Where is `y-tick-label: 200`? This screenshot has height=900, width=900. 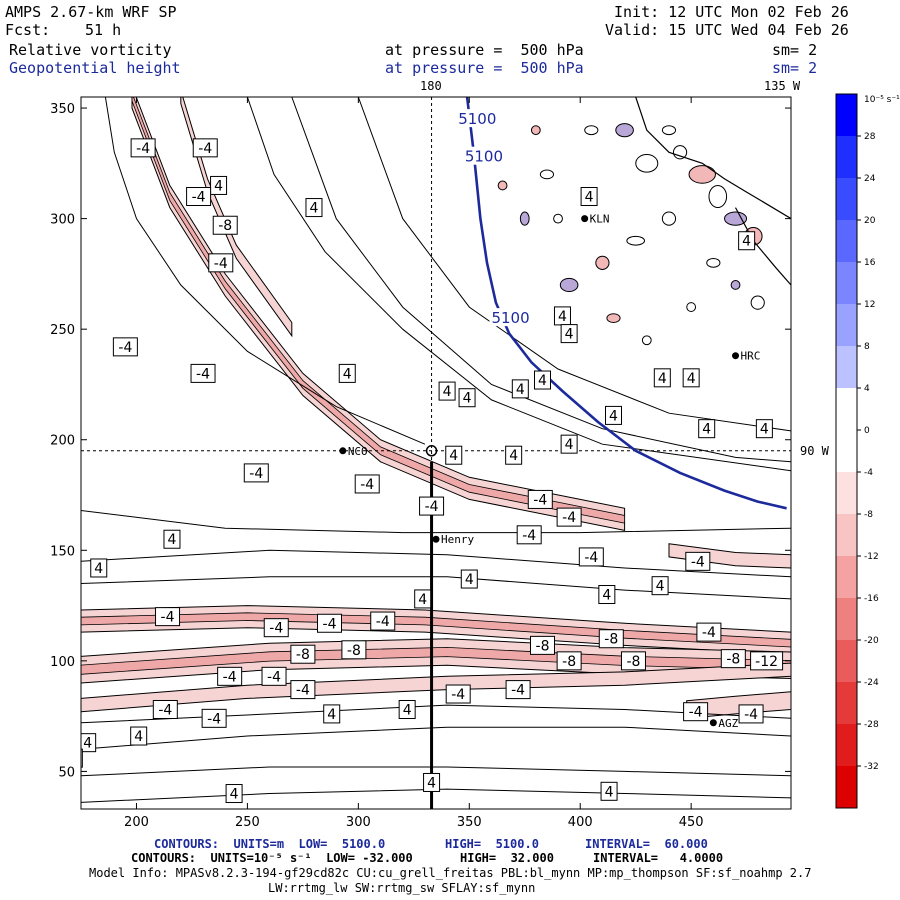 y-tick-label: 200 is located at coordinates (62, 441).